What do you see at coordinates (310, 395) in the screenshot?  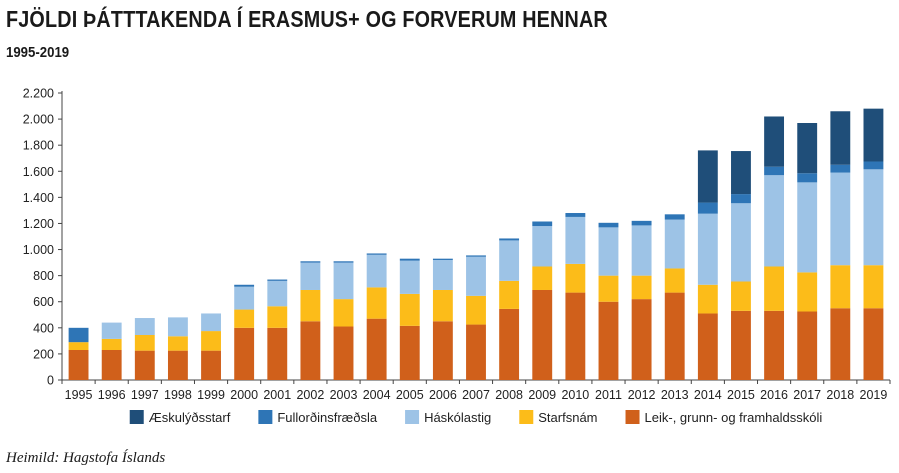 I see `x-tick-label: 2002` at bounding box center [310, 395].